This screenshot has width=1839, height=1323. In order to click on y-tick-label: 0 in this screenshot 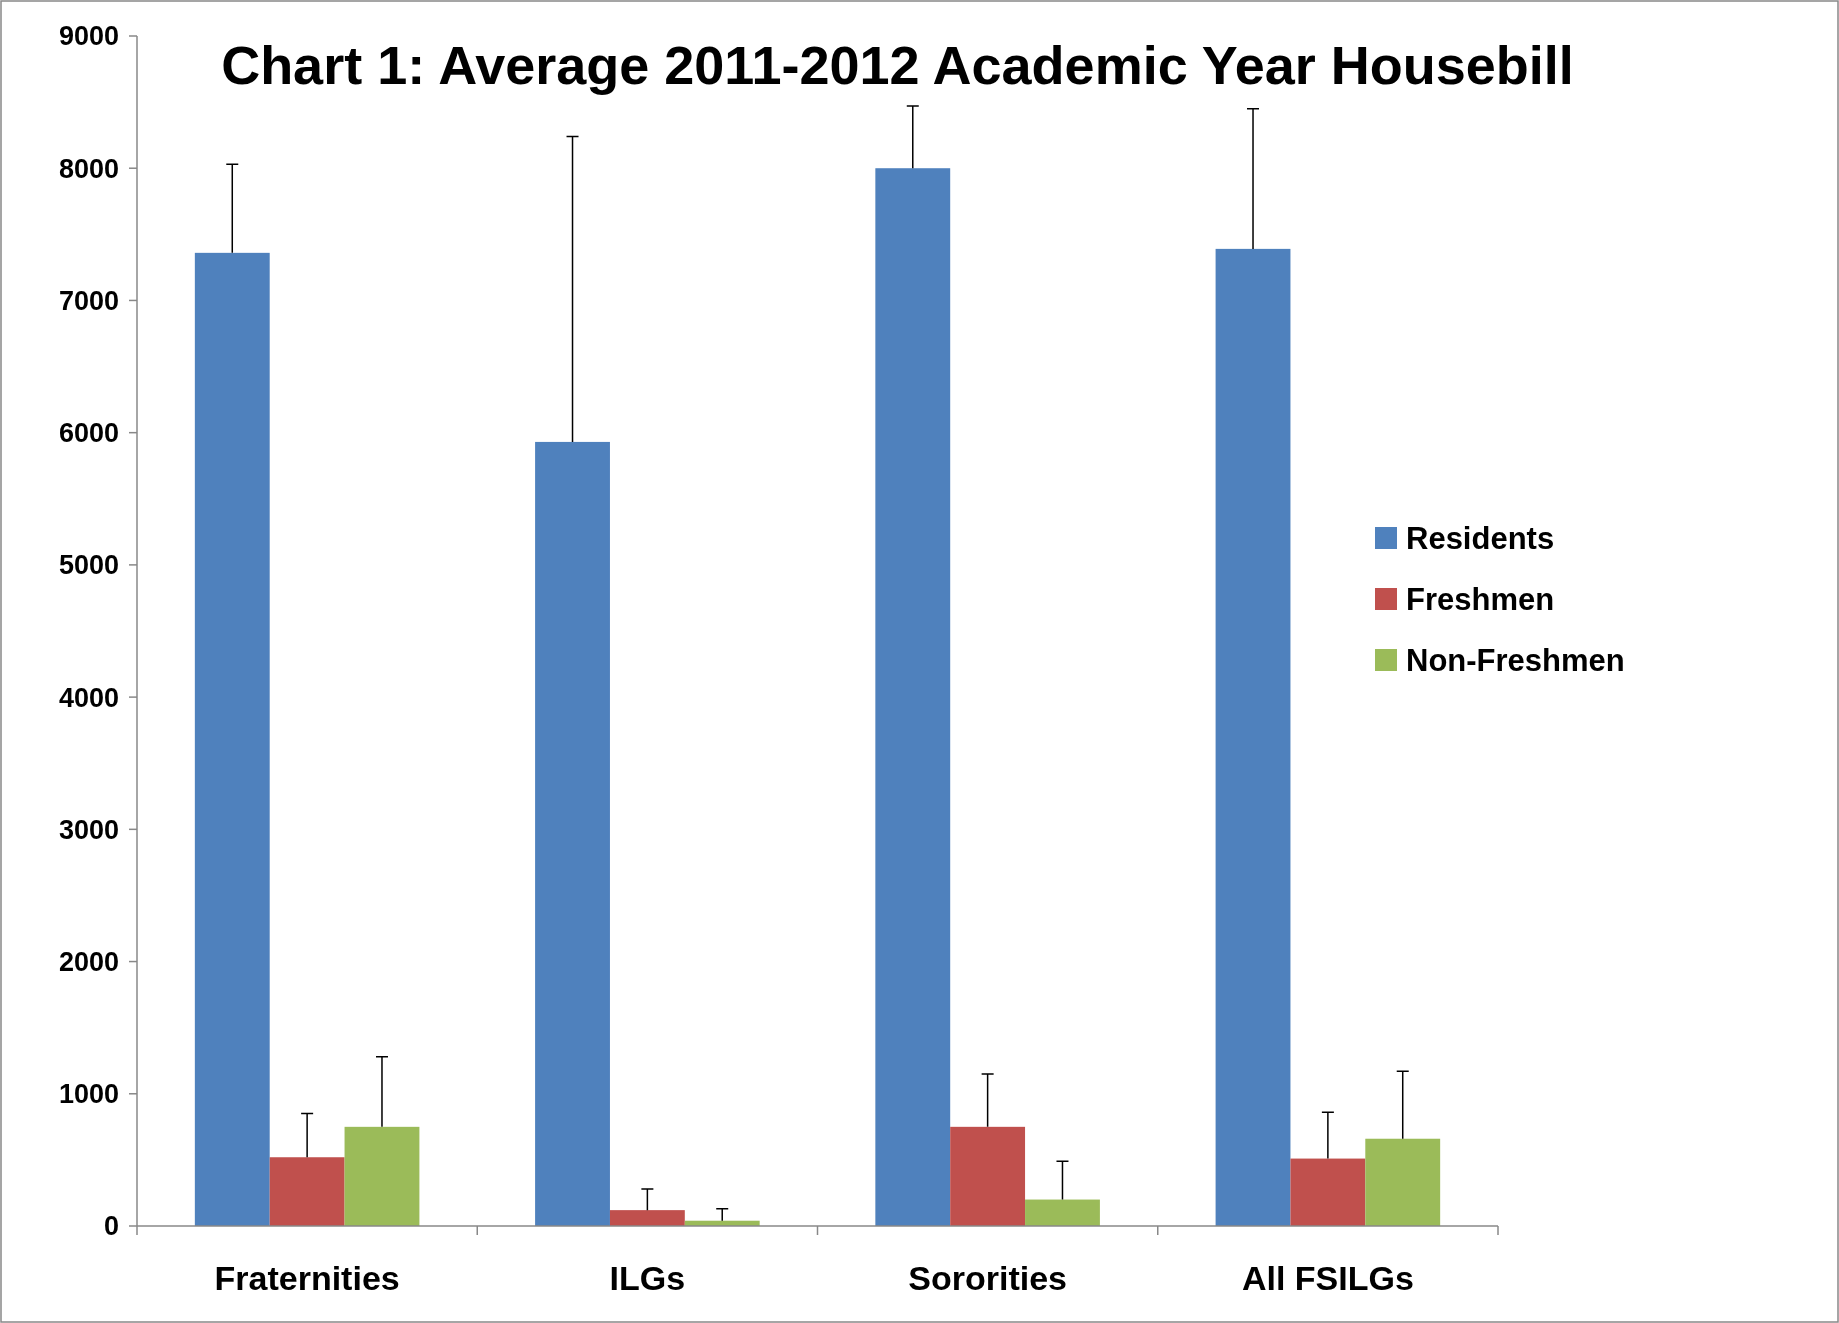, I will do `click(111, 1226)`.